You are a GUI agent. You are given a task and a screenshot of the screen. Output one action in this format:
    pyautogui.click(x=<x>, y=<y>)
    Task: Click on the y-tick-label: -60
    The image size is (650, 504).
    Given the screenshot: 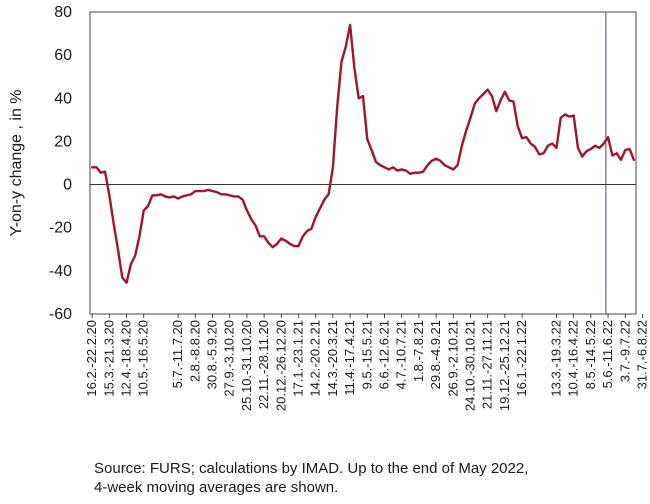 What is the action you would take?
    pyautogui.click(x=60, y=314)
    